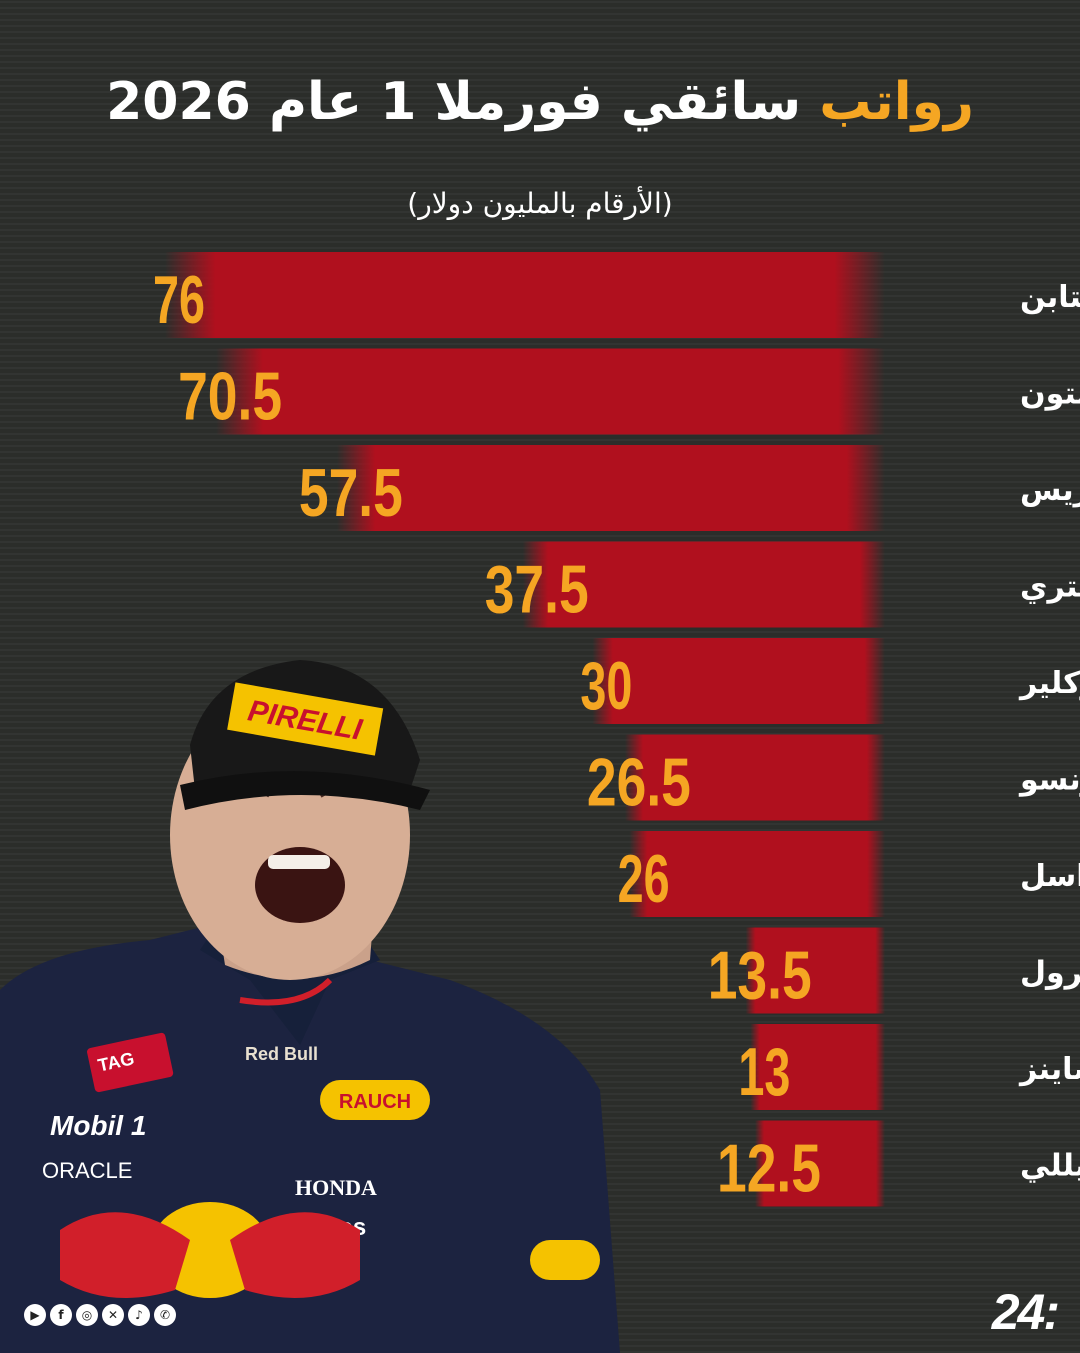 The width and height of the screenshot is (1080, 1353). I want to click on driver-name-label: جورج راسل, so click(1050, 876).